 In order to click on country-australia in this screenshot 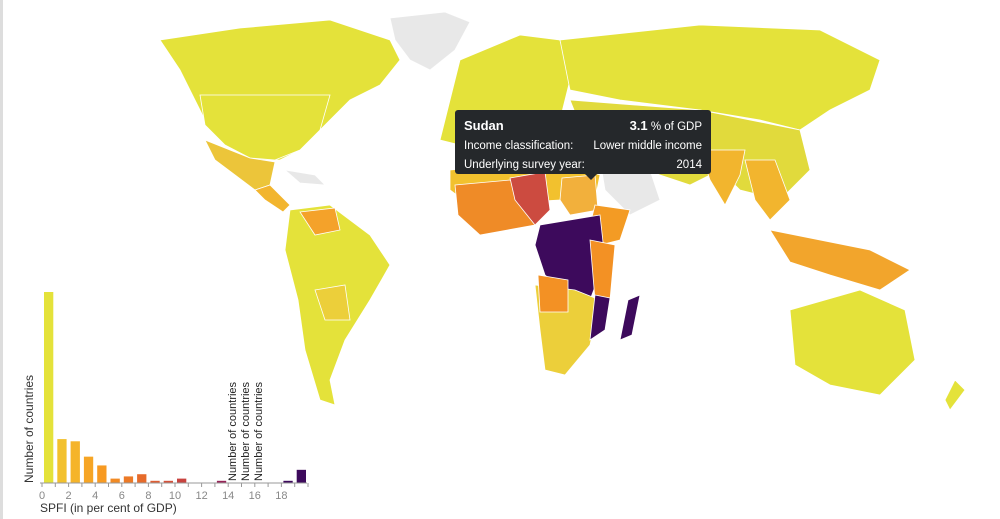, I will do `click(852, 342)`.